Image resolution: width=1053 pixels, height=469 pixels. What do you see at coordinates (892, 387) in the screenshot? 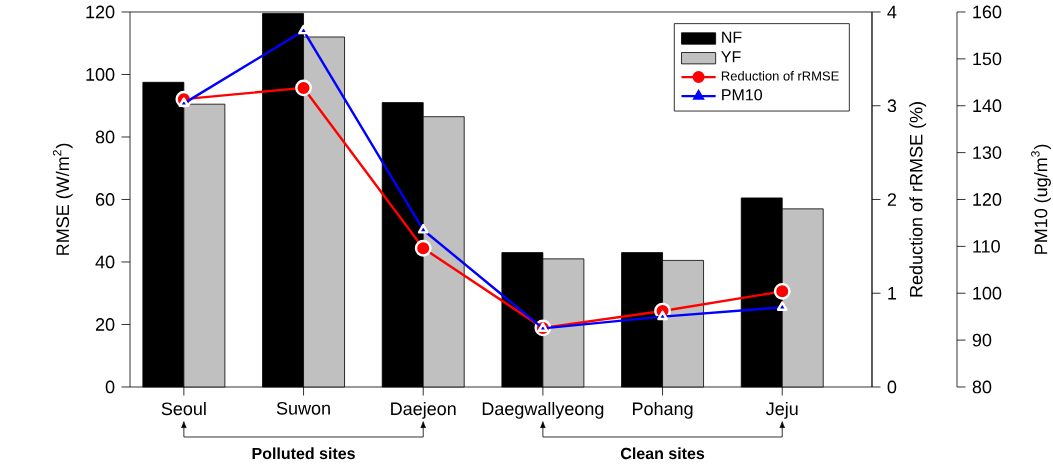
I see `y2-tick-label: 0` at bounding box center [892, 387].